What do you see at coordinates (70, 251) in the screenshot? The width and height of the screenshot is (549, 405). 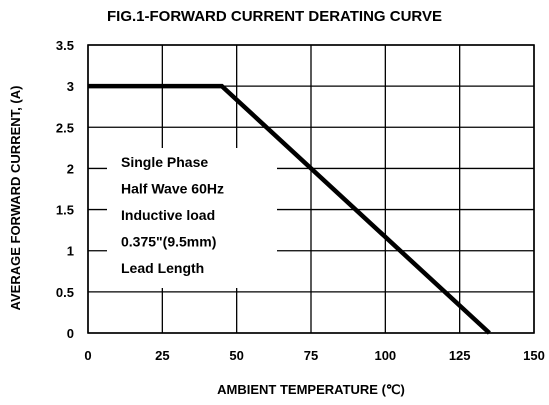 I see `y-tick-label: 1` at bounding box center [70, 251].